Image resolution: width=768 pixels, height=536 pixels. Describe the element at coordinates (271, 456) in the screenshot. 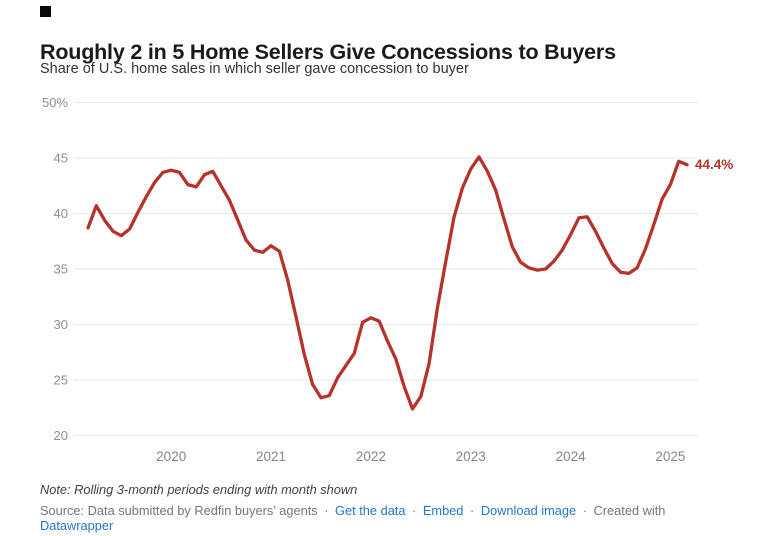

I see `x-axis-label: 2021` at that location.